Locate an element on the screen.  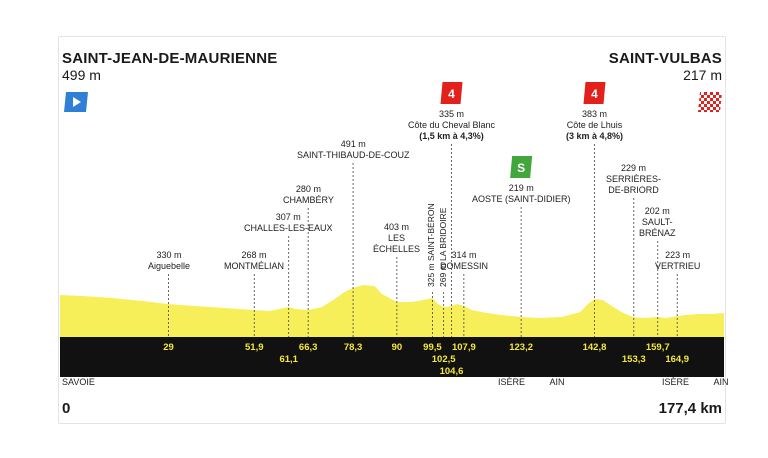
elevation-area is located at coordinates (392, 311).